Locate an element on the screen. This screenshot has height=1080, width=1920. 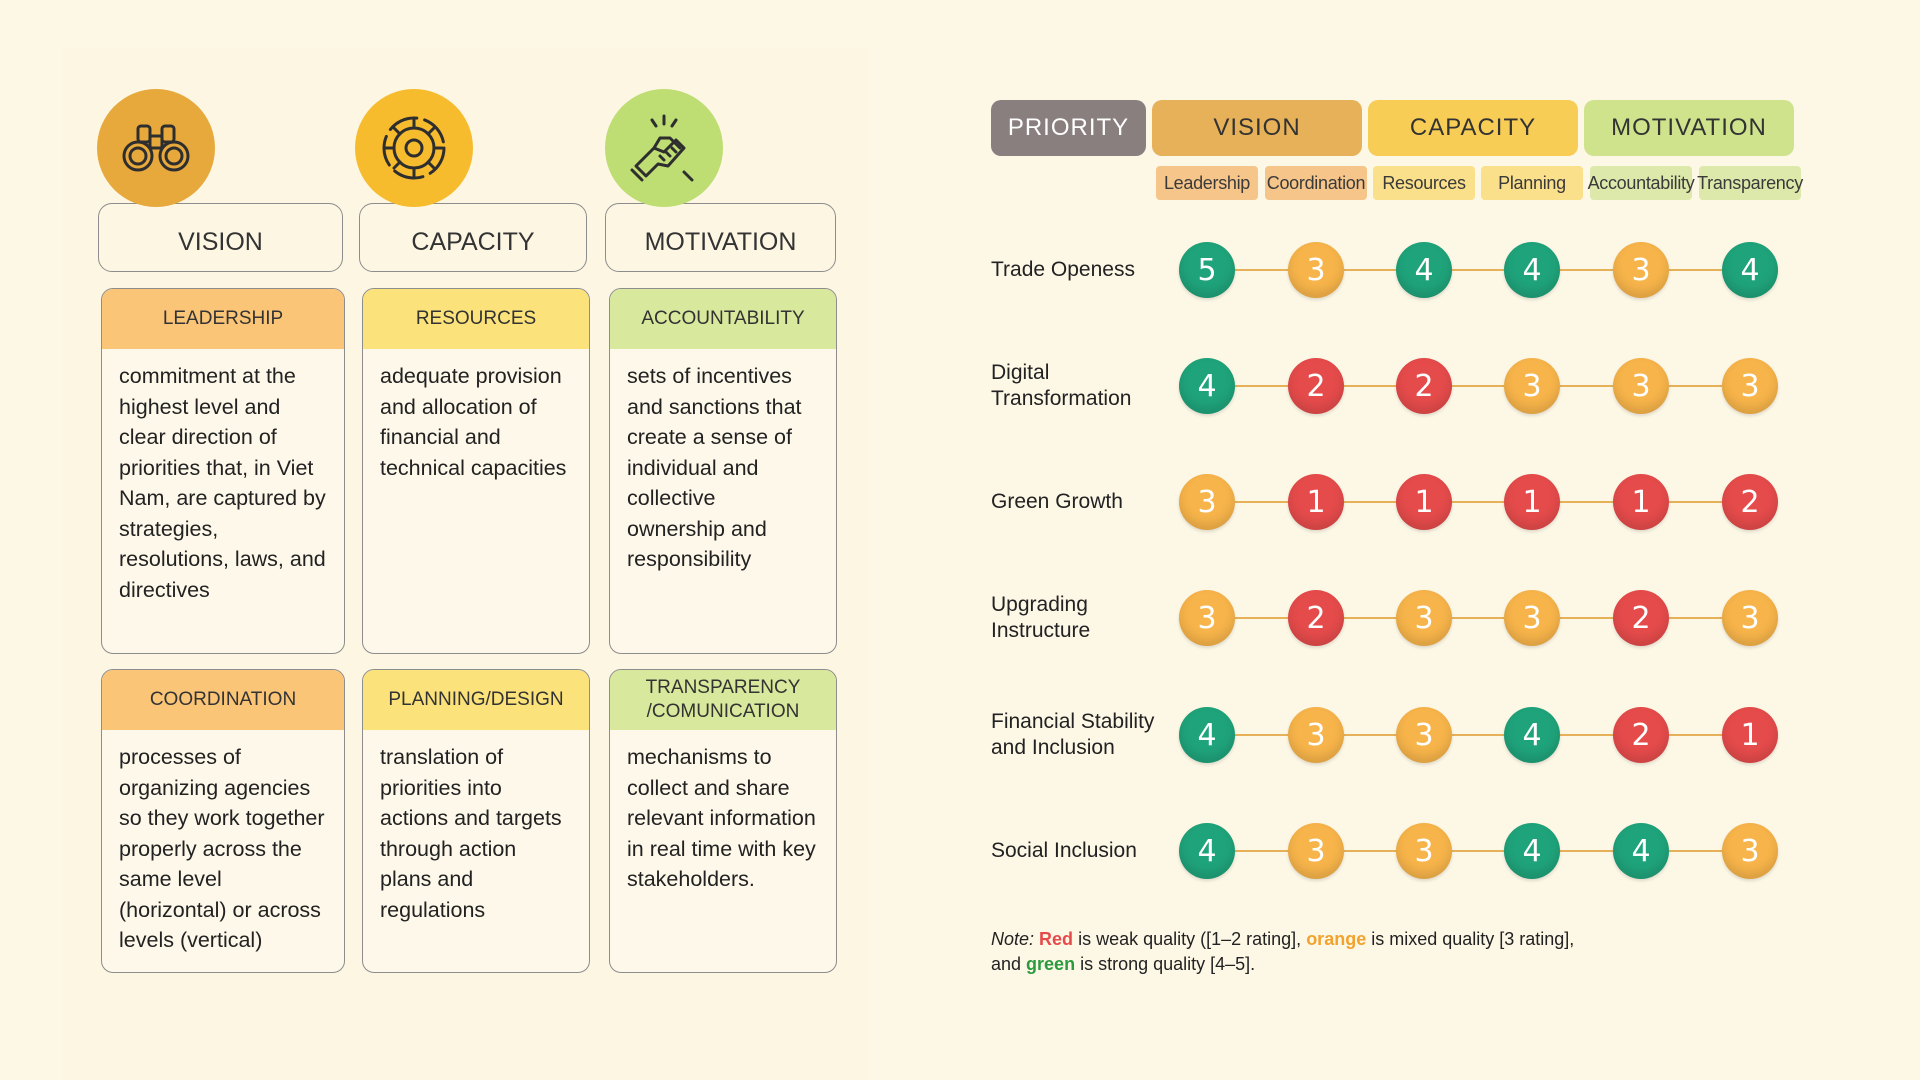
note-red-word: Red is located at coordinates (1056, 939).